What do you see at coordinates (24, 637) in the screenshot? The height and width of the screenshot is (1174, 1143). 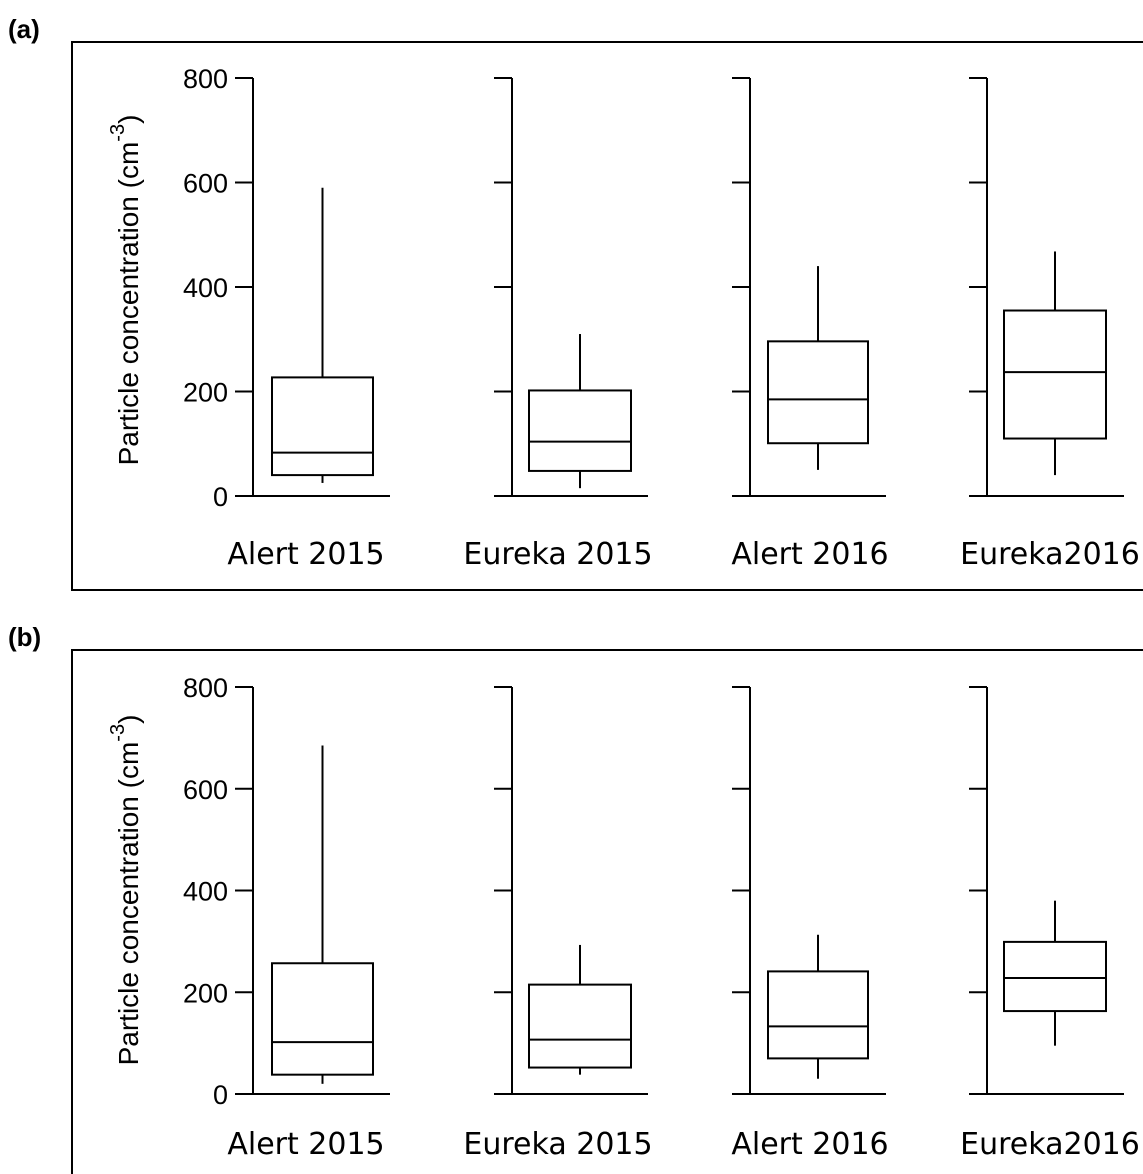 I see `panel-label: (b)` at bounding box center [24, 637].